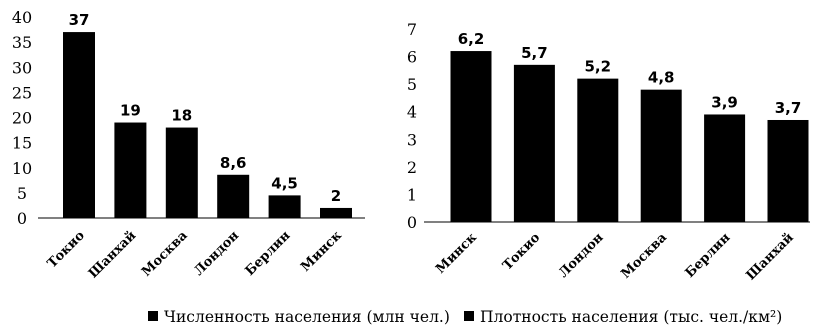  What do you see at coordinates (233, 163) in the screenshot?
I see `data-label: 8,6` at bounding box center [233, 163].